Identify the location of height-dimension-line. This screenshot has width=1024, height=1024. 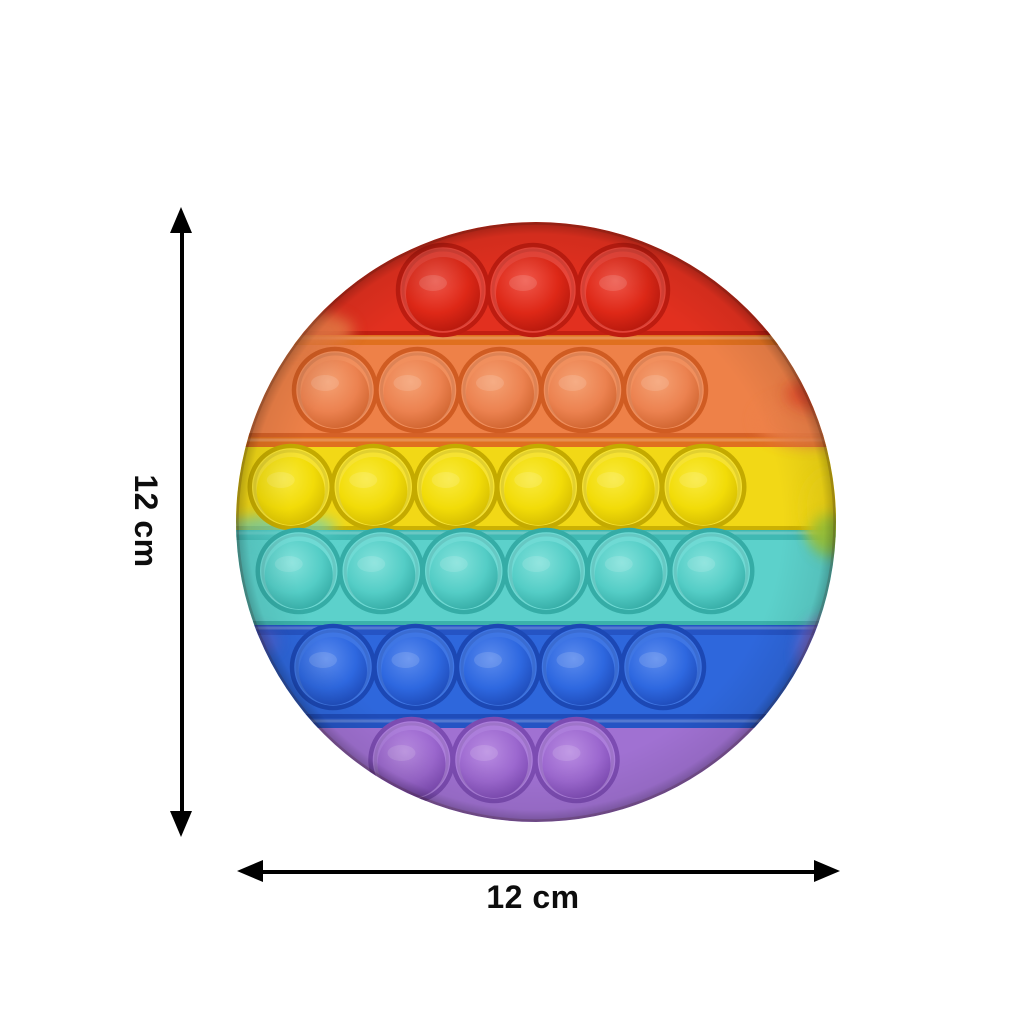
(181, 522).